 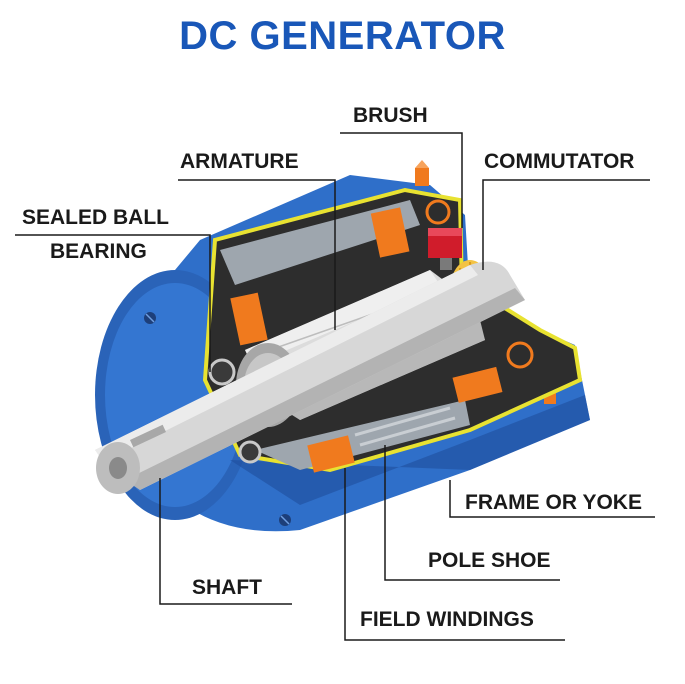 I want to click on label-field-windings: FIELD WINDINGS, so click(x=447, y=619).